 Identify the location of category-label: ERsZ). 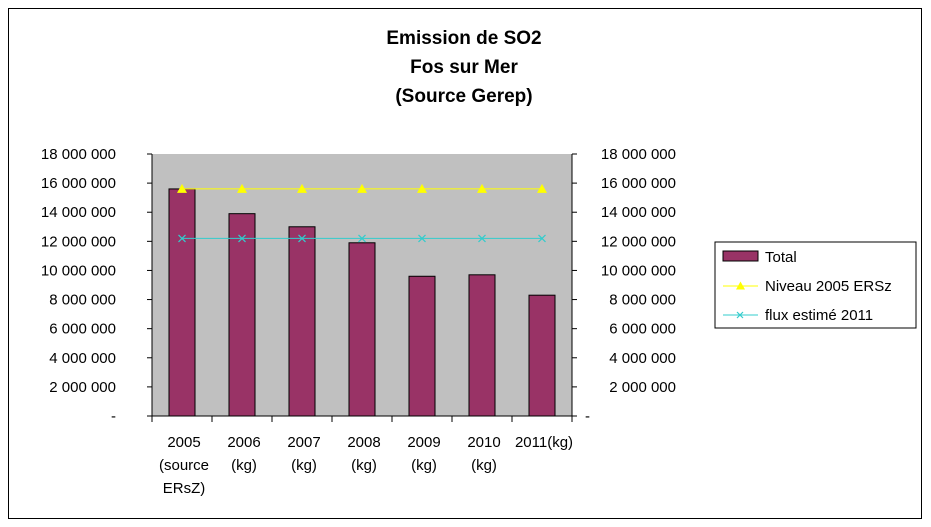
(184, 488).